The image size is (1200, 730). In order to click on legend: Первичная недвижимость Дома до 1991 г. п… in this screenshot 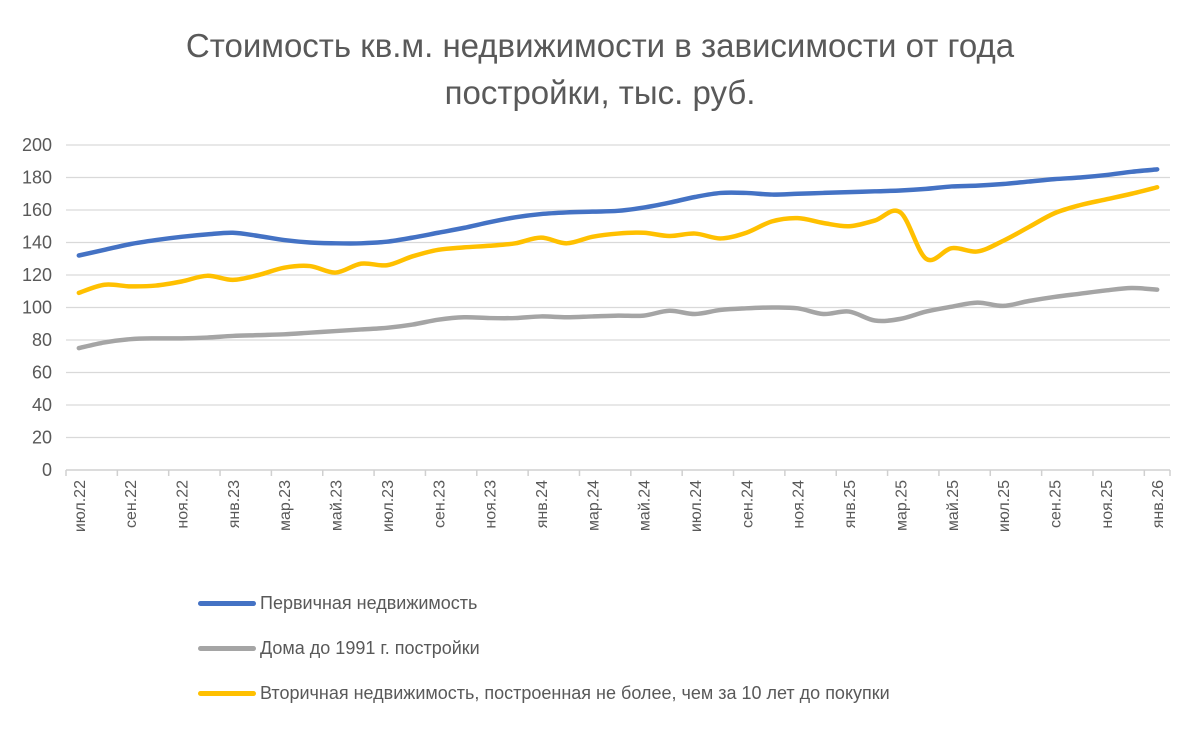, I will do `click(544, 648)`.